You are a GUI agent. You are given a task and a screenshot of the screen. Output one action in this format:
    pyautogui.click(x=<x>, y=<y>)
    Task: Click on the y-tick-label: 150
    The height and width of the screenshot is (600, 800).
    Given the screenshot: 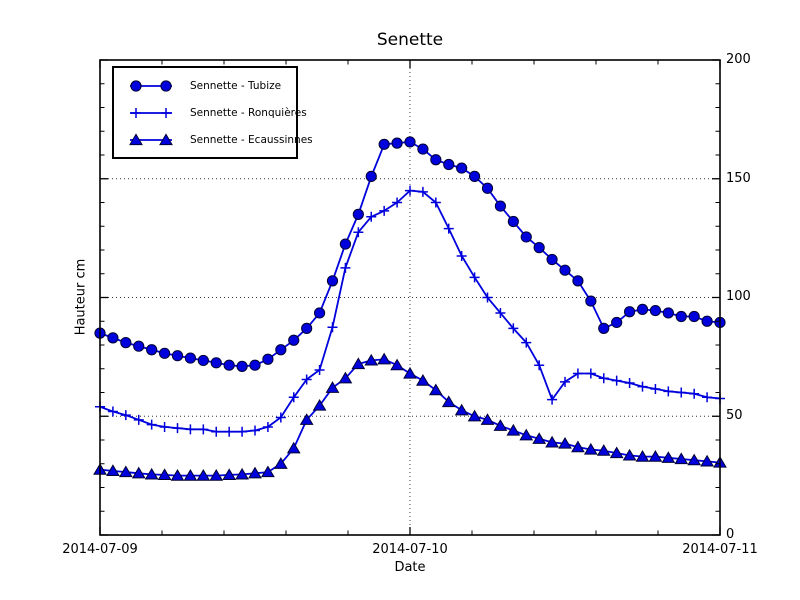 What is the action you would take?
    pyautogui.click(x=738, y=178)
    